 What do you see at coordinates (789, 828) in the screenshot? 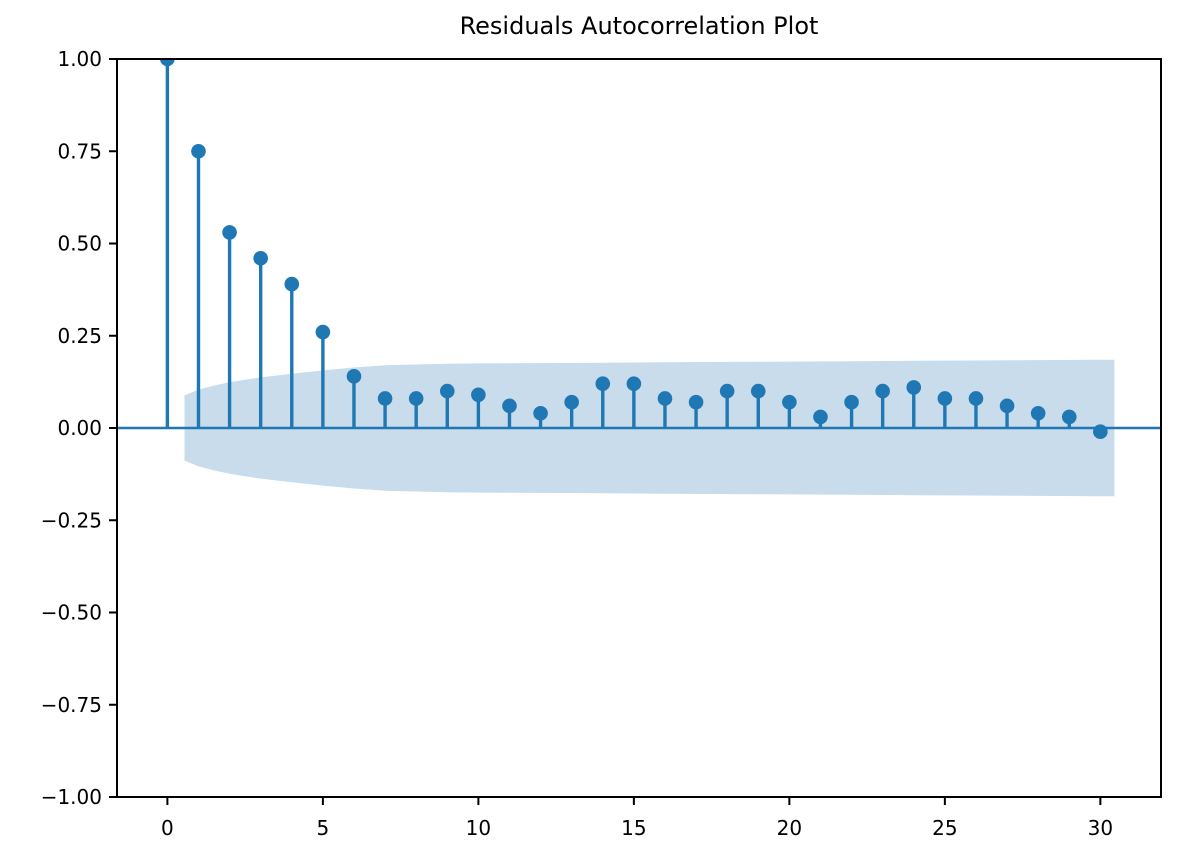
I see `x-tick-label-20: 20` at bounding box center [789, 828].